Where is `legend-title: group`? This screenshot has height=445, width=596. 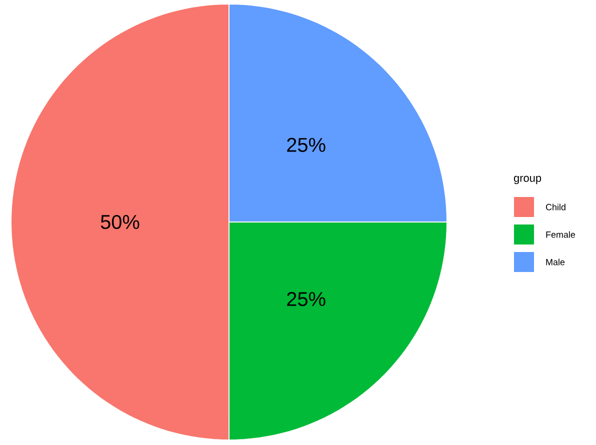 legend-title: group is located at coordinates (528, 180).